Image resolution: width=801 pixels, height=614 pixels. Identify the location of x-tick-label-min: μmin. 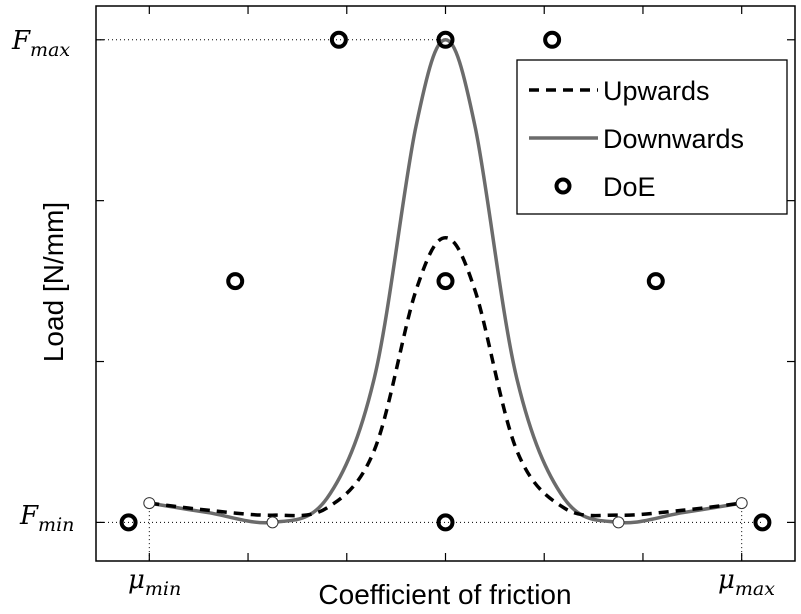
(154, 582).